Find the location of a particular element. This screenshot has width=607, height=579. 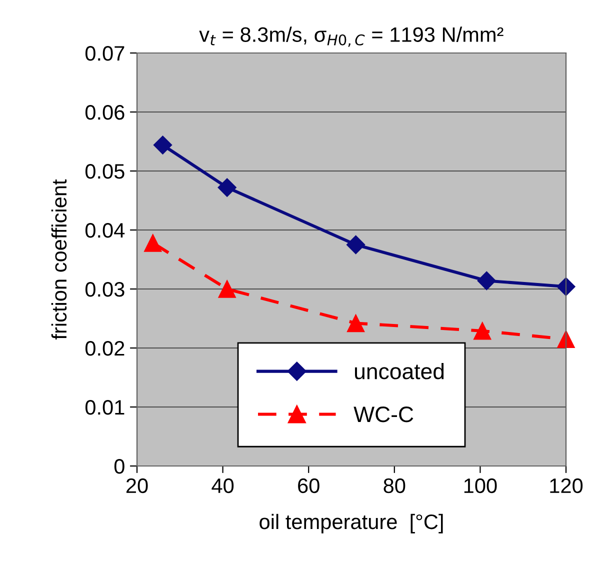

x-tick-label: 40 is located at coordinates (223, 486).